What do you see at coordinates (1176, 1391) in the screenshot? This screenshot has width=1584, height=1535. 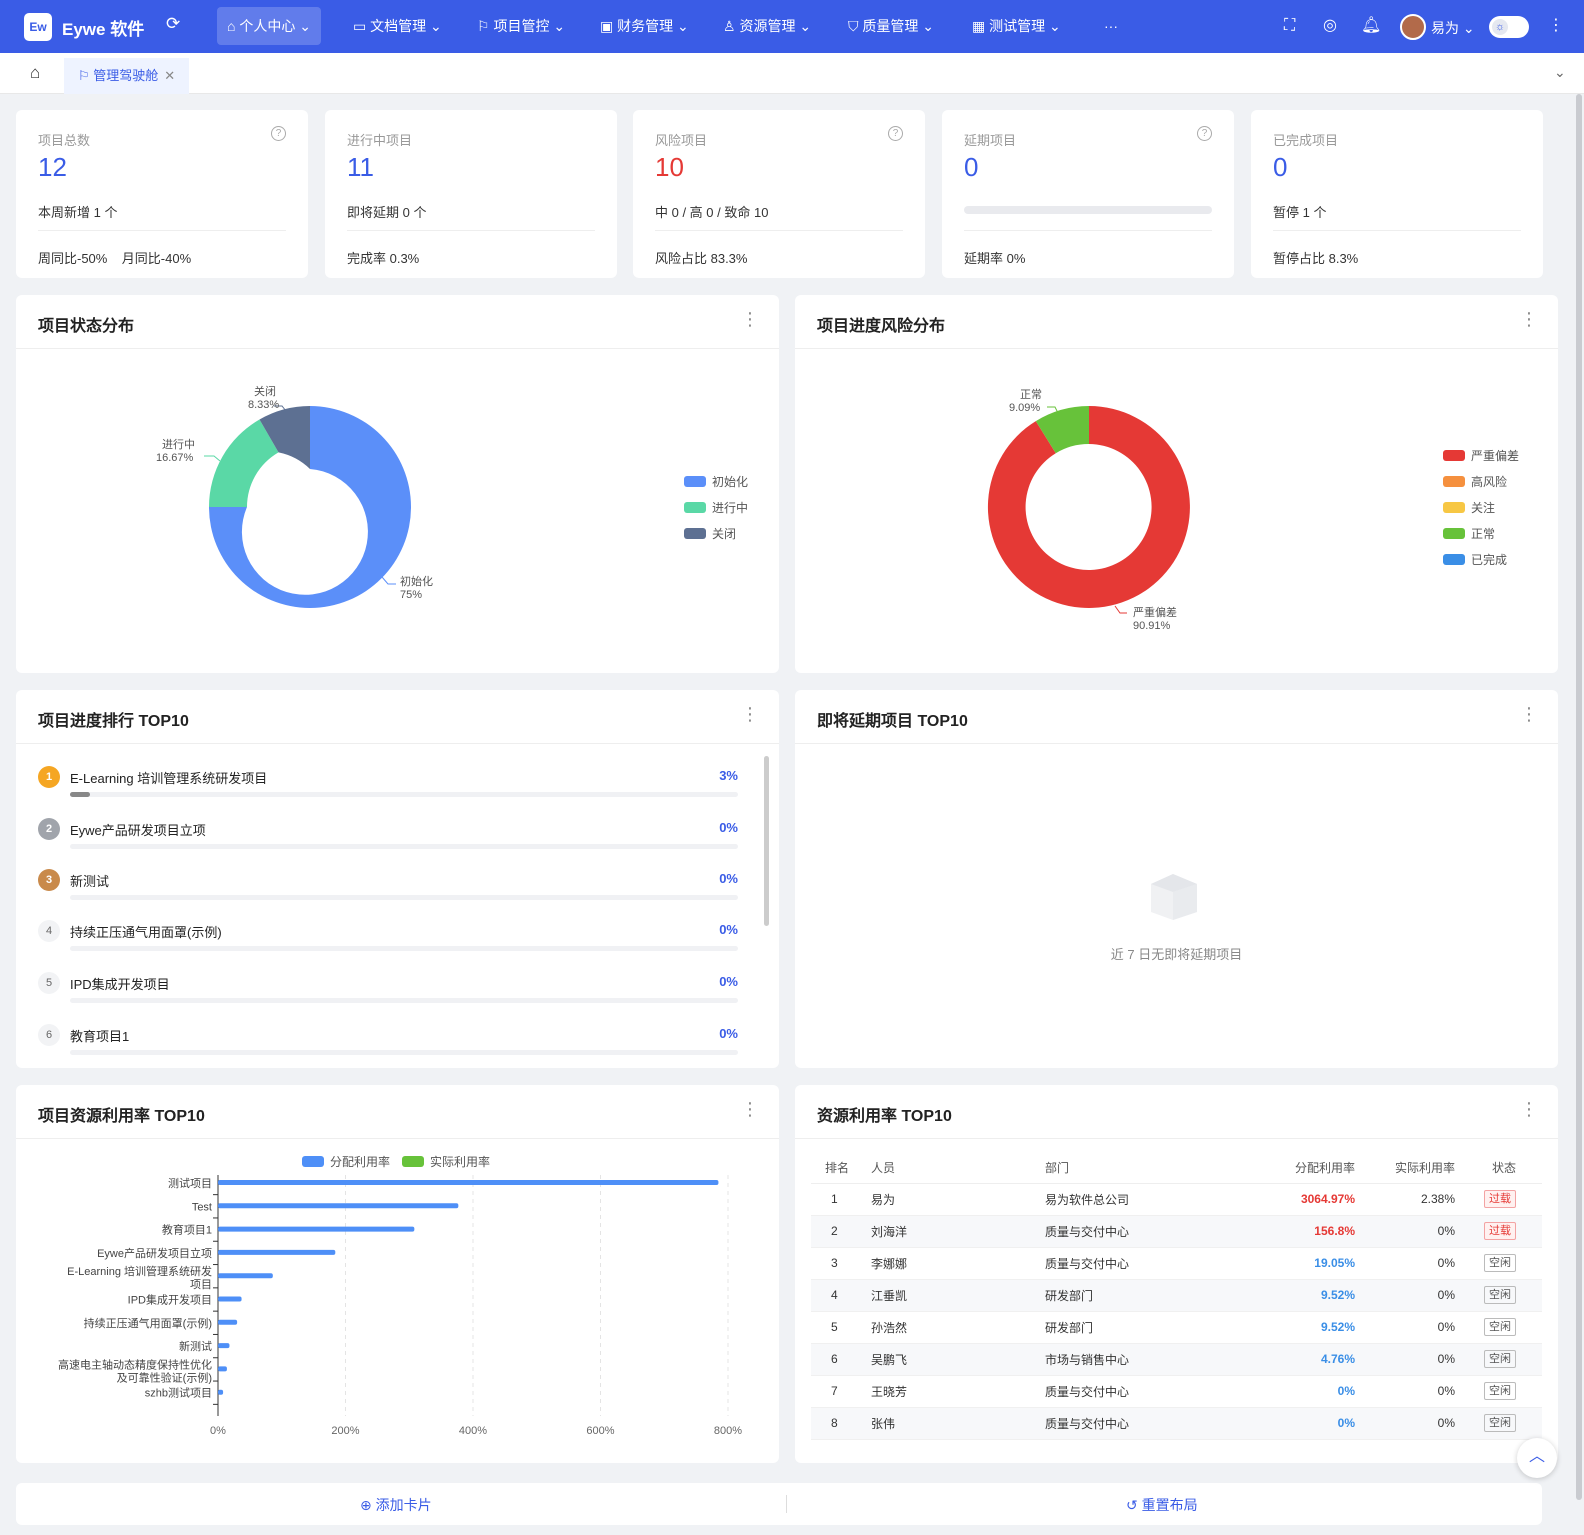 I see `table-row: 7 王晓芳 质量与交付中心 0% 0% 空闲` at bounding box center [1176, 1391].